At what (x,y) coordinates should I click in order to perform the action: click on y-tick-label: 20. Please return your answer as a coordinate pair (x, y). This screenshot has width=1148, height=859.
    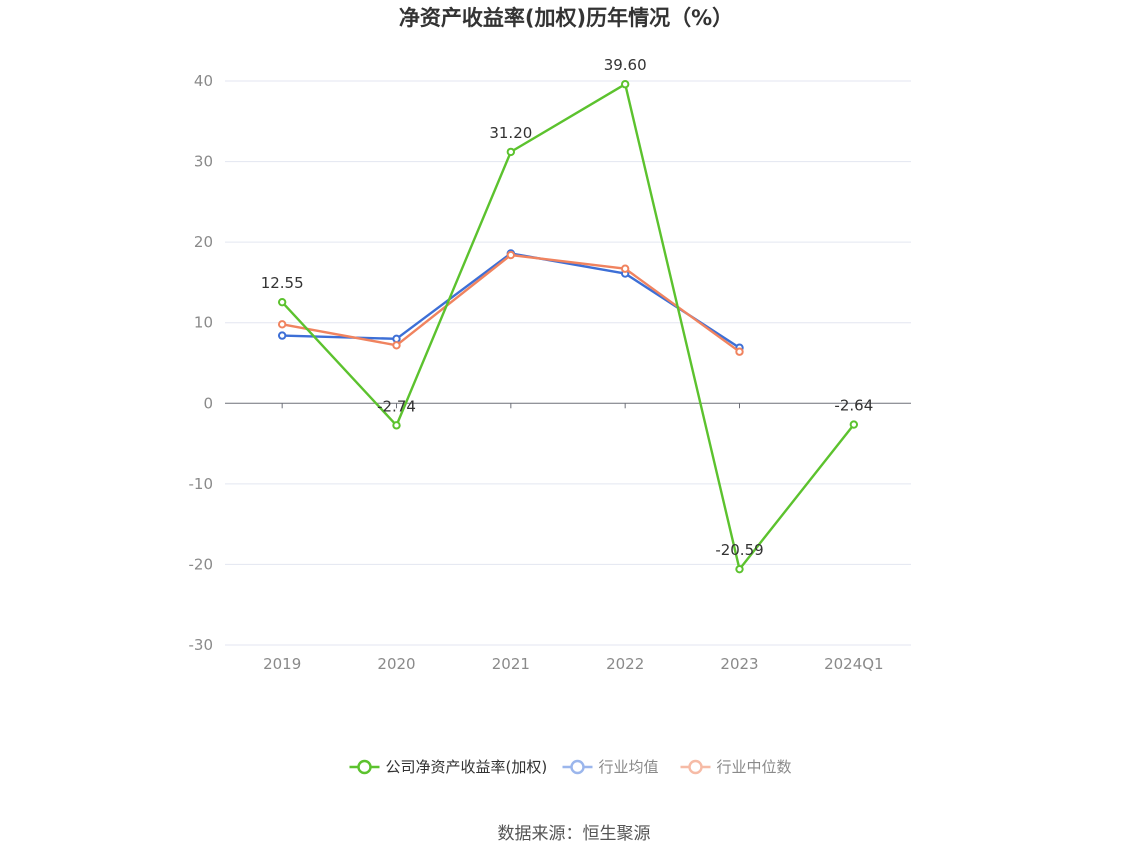
    Looking at the image, I should click on (203, 242).